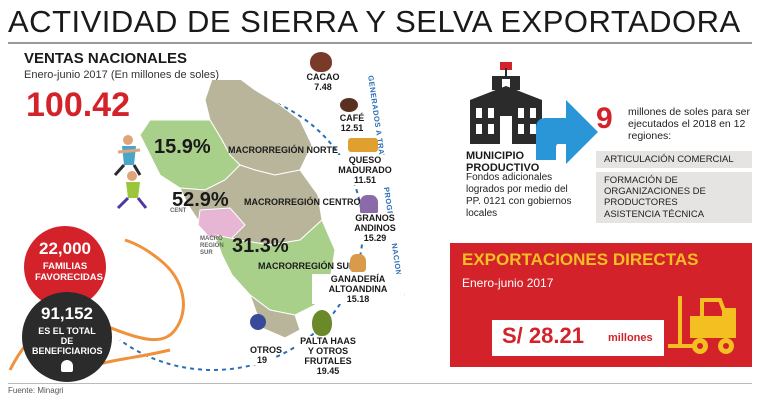  I want to click on region-north-pct: 15.9%, so click(182, 147).